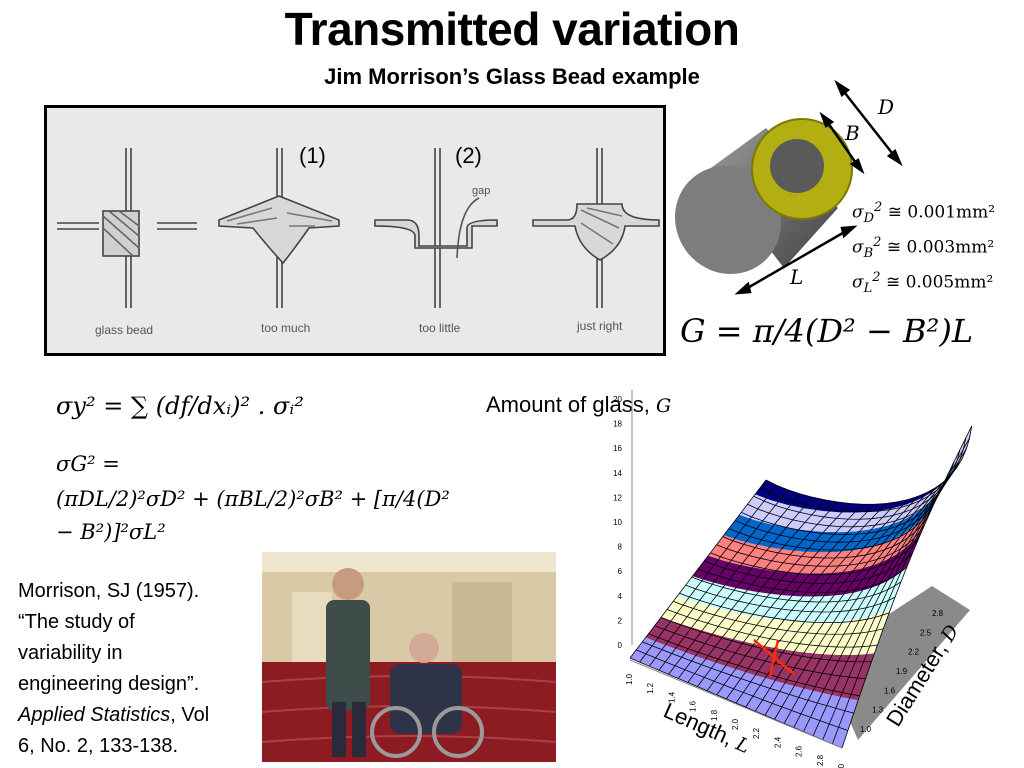 The width and height of the screenshot is (1024, 768). I want to click on sigma-g-line1: σG² =, so click(88, 464).